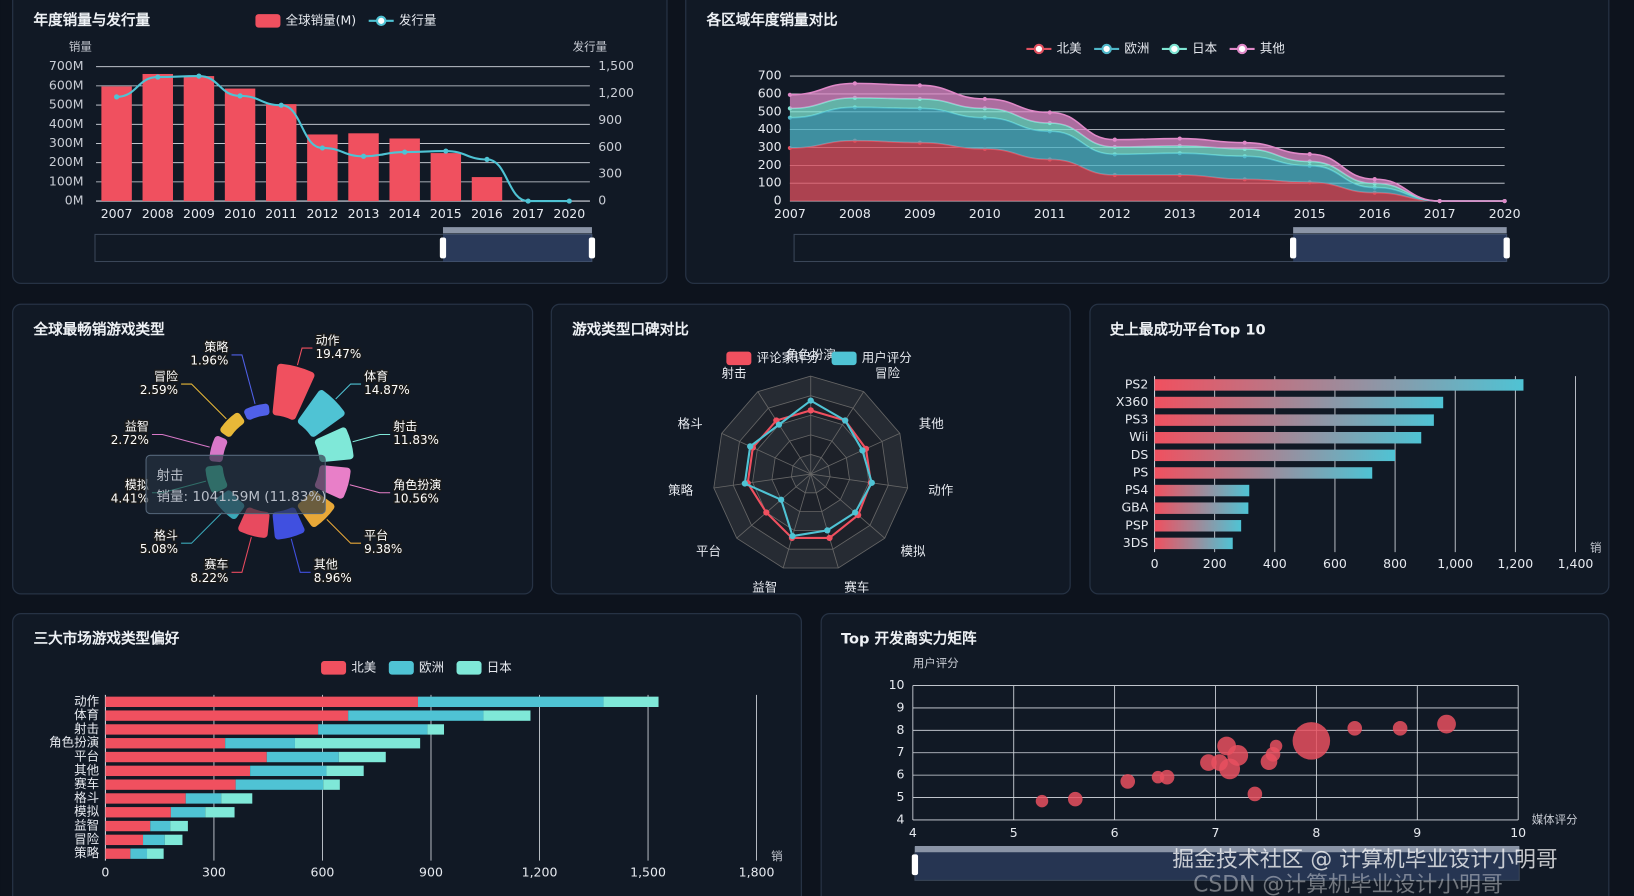  What do you see at coordinates (630, 329) in the screenshot?
I see `chart-title: 游戏类型口碑对比` at bounding box center [630, 329].